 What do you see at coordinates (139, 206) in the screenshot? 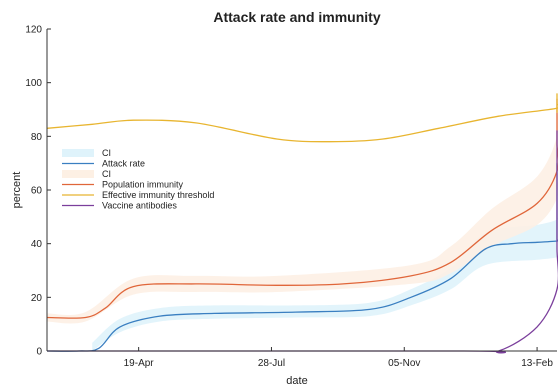
I see `legend-entry-label: Vaccine antibodies` at bounding box center [139, 206].